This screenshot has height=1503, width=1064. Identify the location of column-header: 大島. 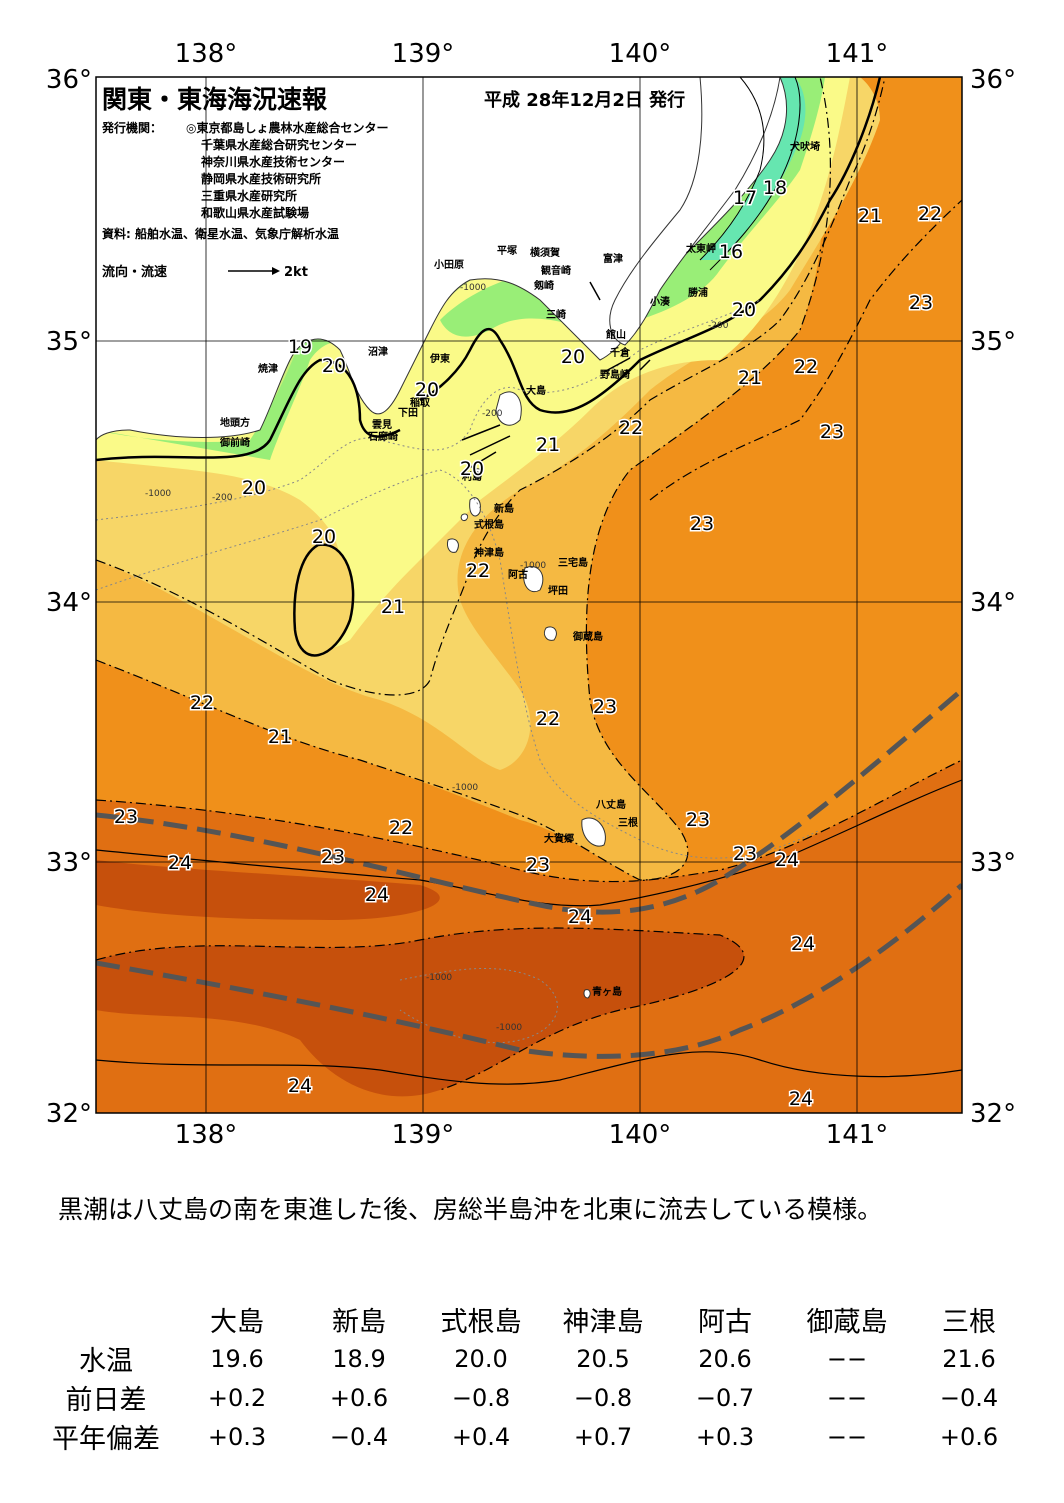
(237, 1322).